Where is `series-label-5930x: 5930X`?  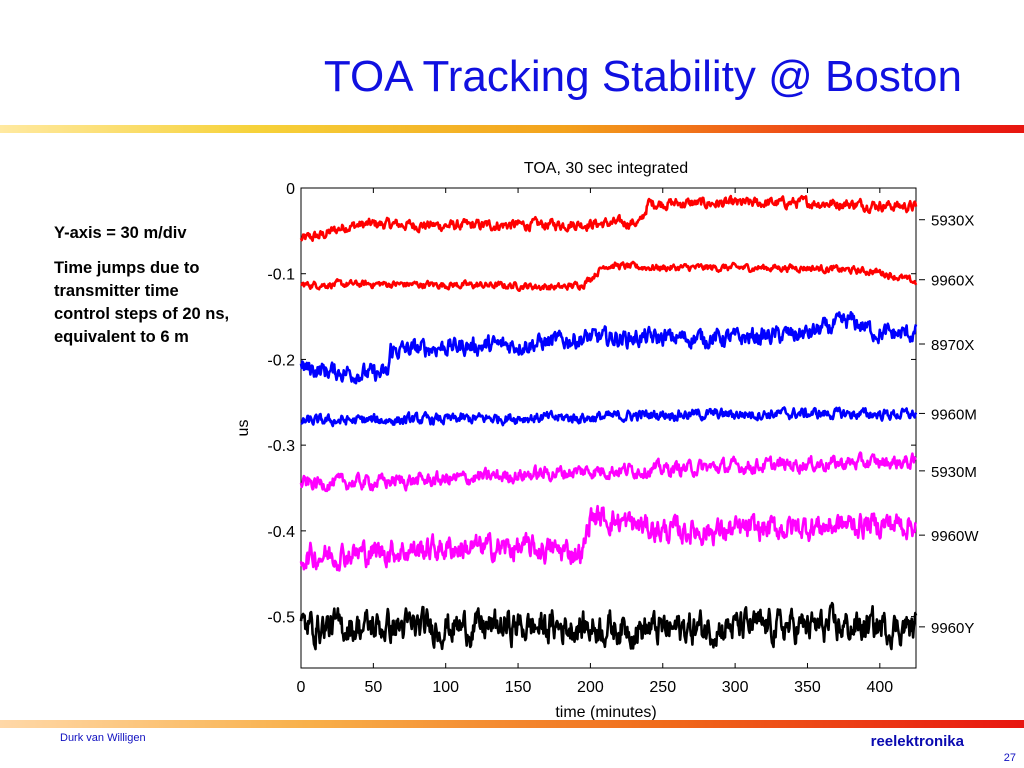 series-label-5930x: 5930X is located at coordinates (952, 221).